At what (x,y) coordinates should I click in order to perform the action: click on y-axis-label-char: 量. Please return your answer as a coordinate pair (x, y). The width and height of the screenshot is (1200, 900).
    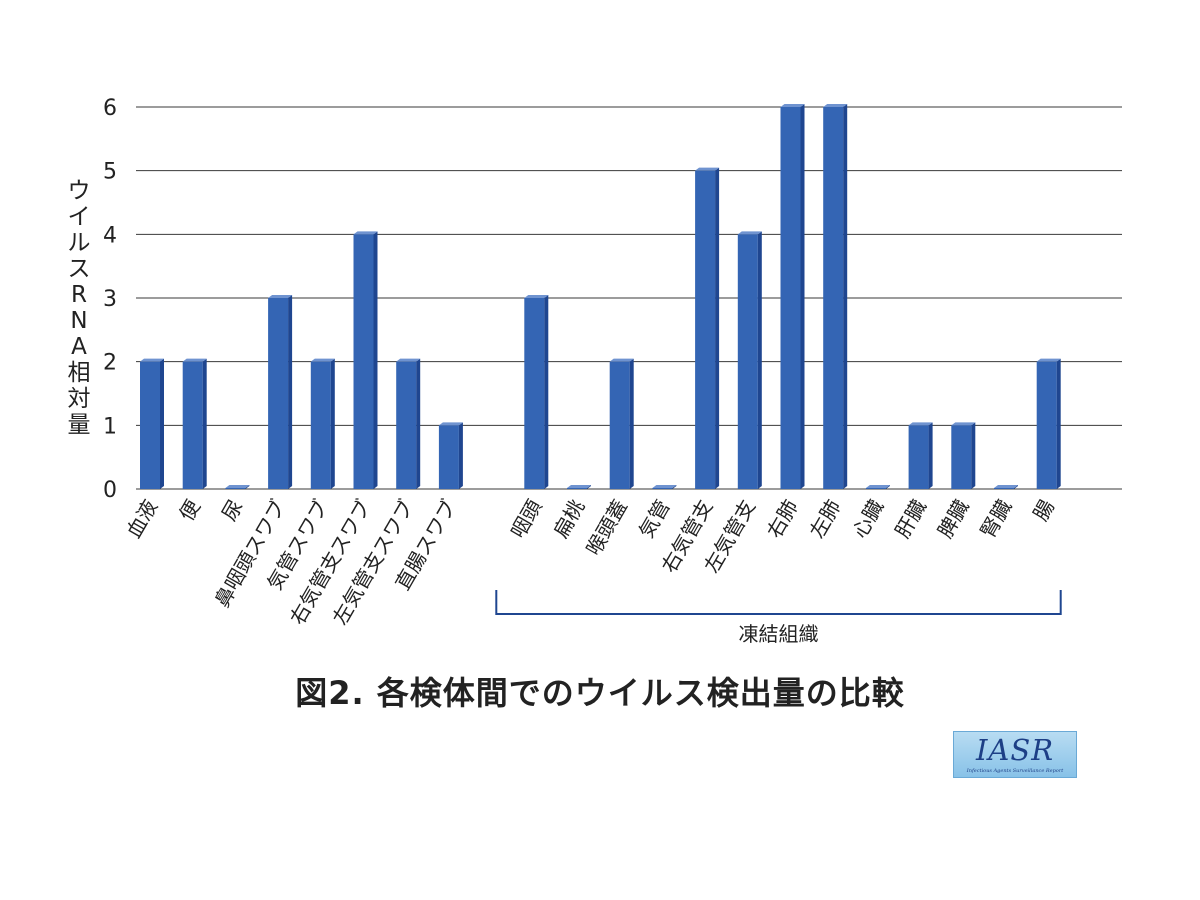
    Looking at the image, I should click on (79, 425).